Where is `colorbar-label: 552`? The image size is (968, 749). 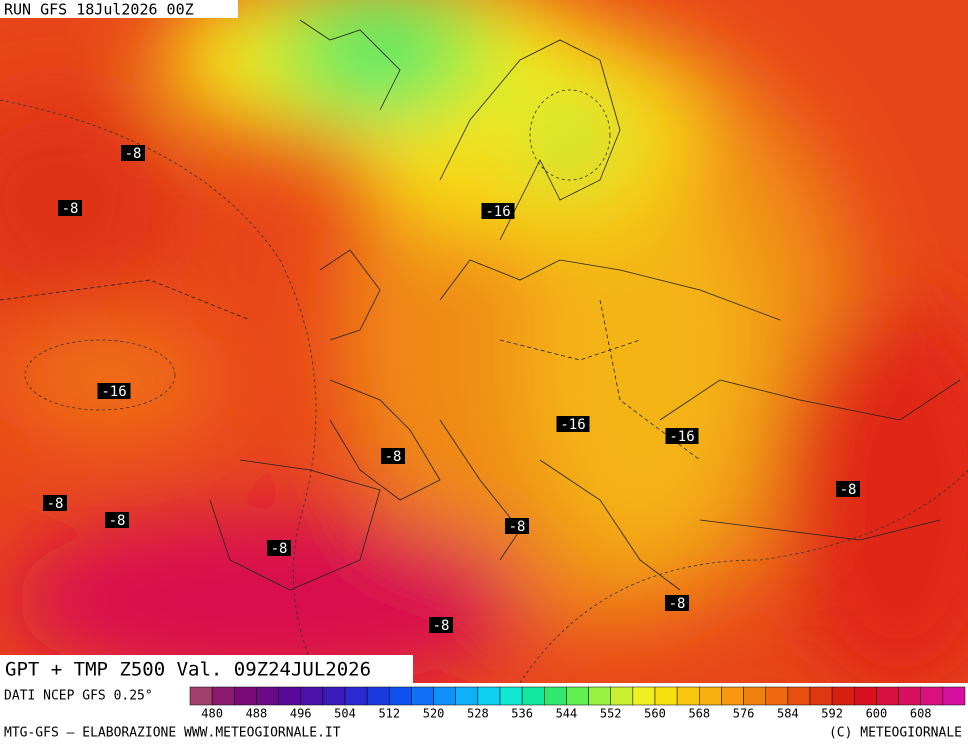
colorbar-label: 552 is located at coordinates (611, 714).